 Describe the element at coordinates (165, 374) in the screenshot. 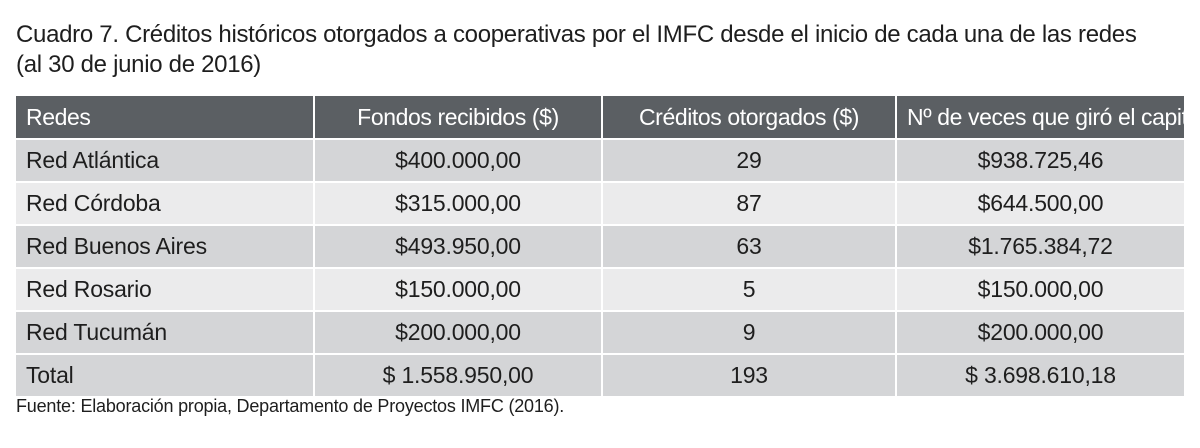

I see `total-label: Total` at that location.